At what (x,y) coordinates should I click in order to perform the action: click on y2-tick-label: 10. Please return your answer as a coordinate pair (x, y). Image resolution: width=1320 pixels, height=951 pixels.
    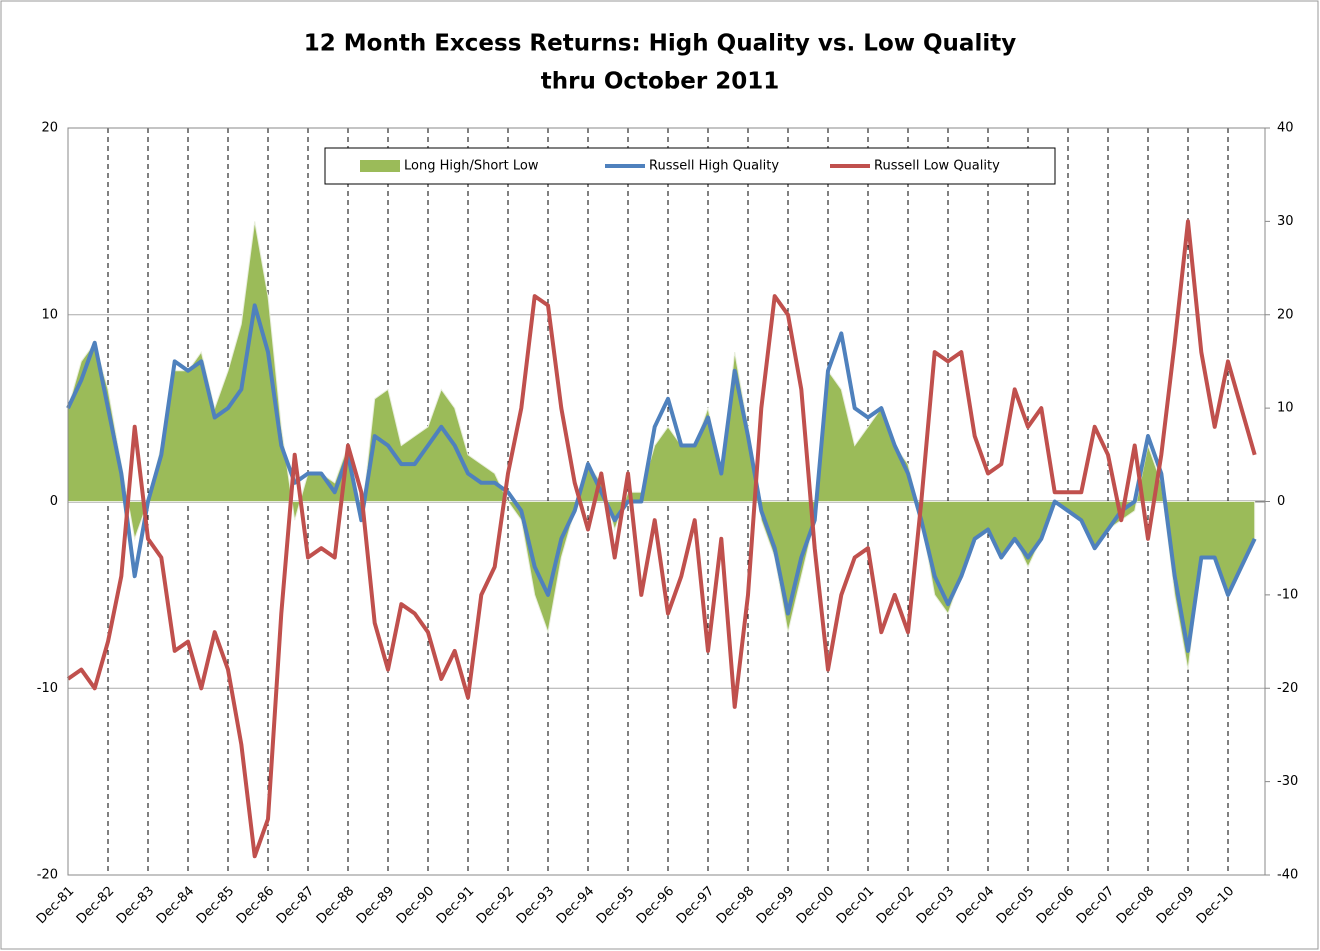
    Looking at the image, I should click on (1285, 408).